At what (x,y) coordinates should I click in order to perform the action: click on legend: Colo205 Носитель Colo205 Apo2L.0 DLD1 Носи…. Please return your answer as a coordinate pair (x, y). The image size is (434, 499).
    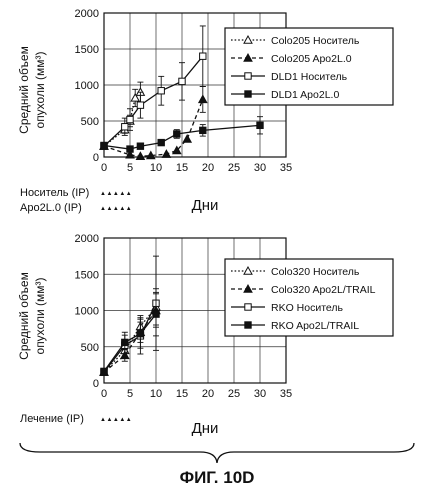
    Looking at the image, I should click on (309, 66).